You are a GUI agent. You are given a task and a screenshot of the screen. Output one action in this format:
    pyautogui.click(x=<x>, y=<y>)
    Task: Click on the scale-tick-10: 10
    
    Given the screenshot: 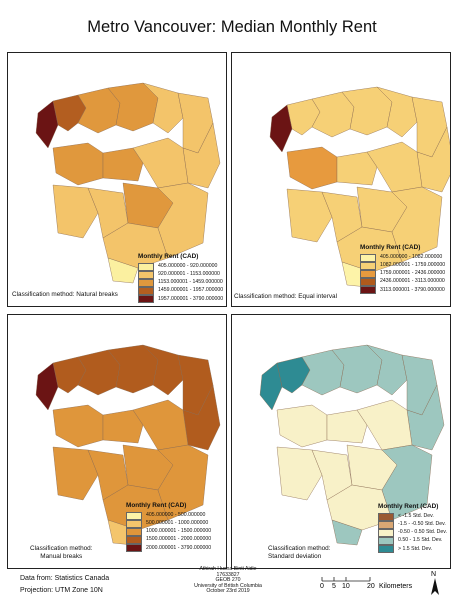 What is the action you would take?
    pyautogui.click(x=346, y=586)
    